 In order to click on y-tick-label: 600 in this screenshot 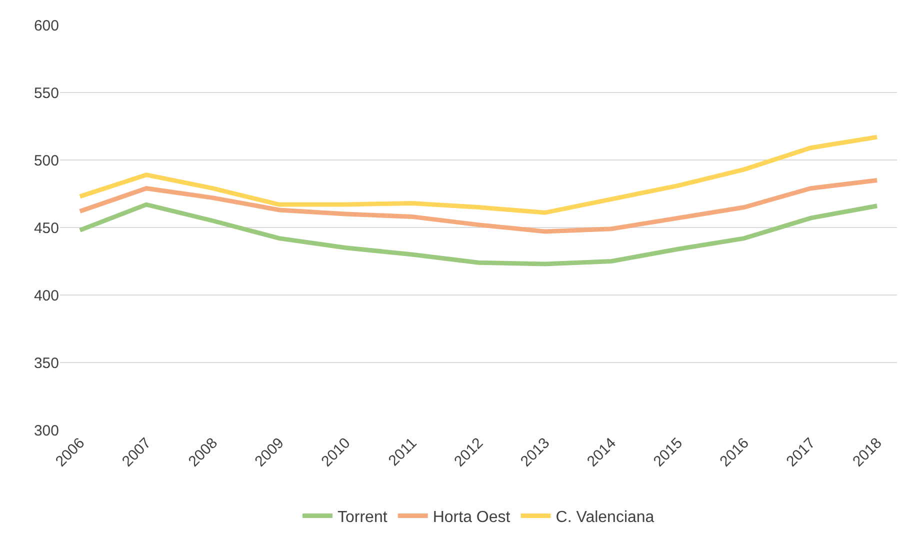, I will do `click(46, 25)`.